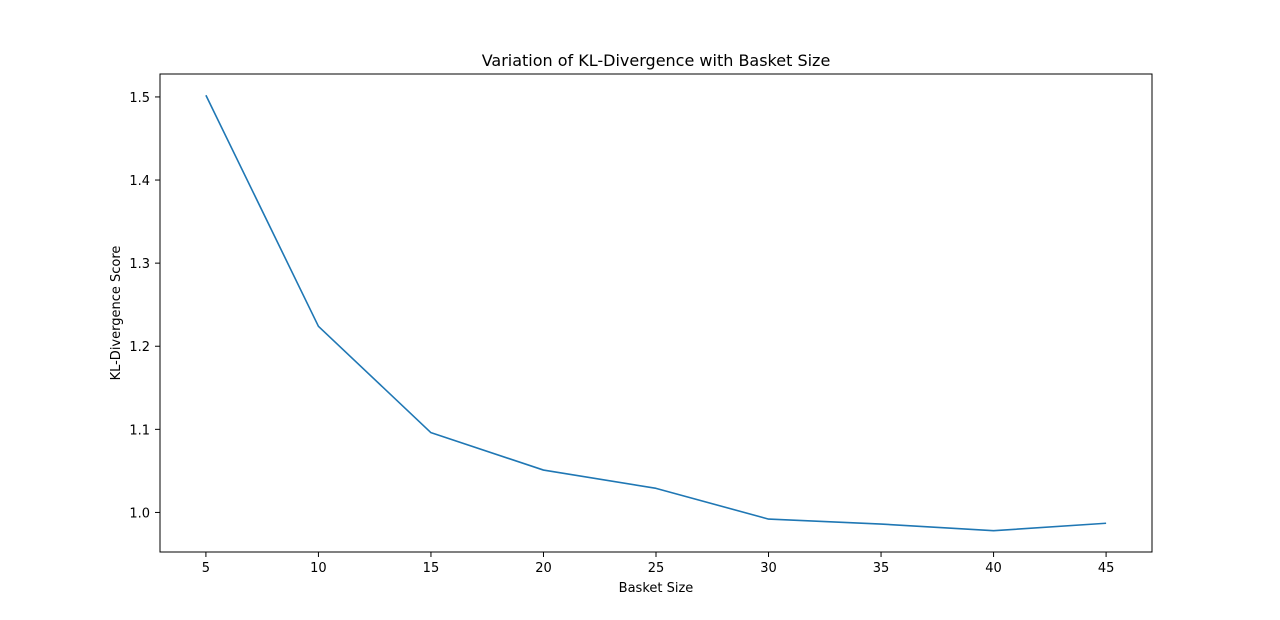 This screenshot has width=1280, height=620. What do you see at coordinates (116, 313) in the screenshot?
I see `y-axis-label: KL-Divergence Score` at bounding box center [116, 313].